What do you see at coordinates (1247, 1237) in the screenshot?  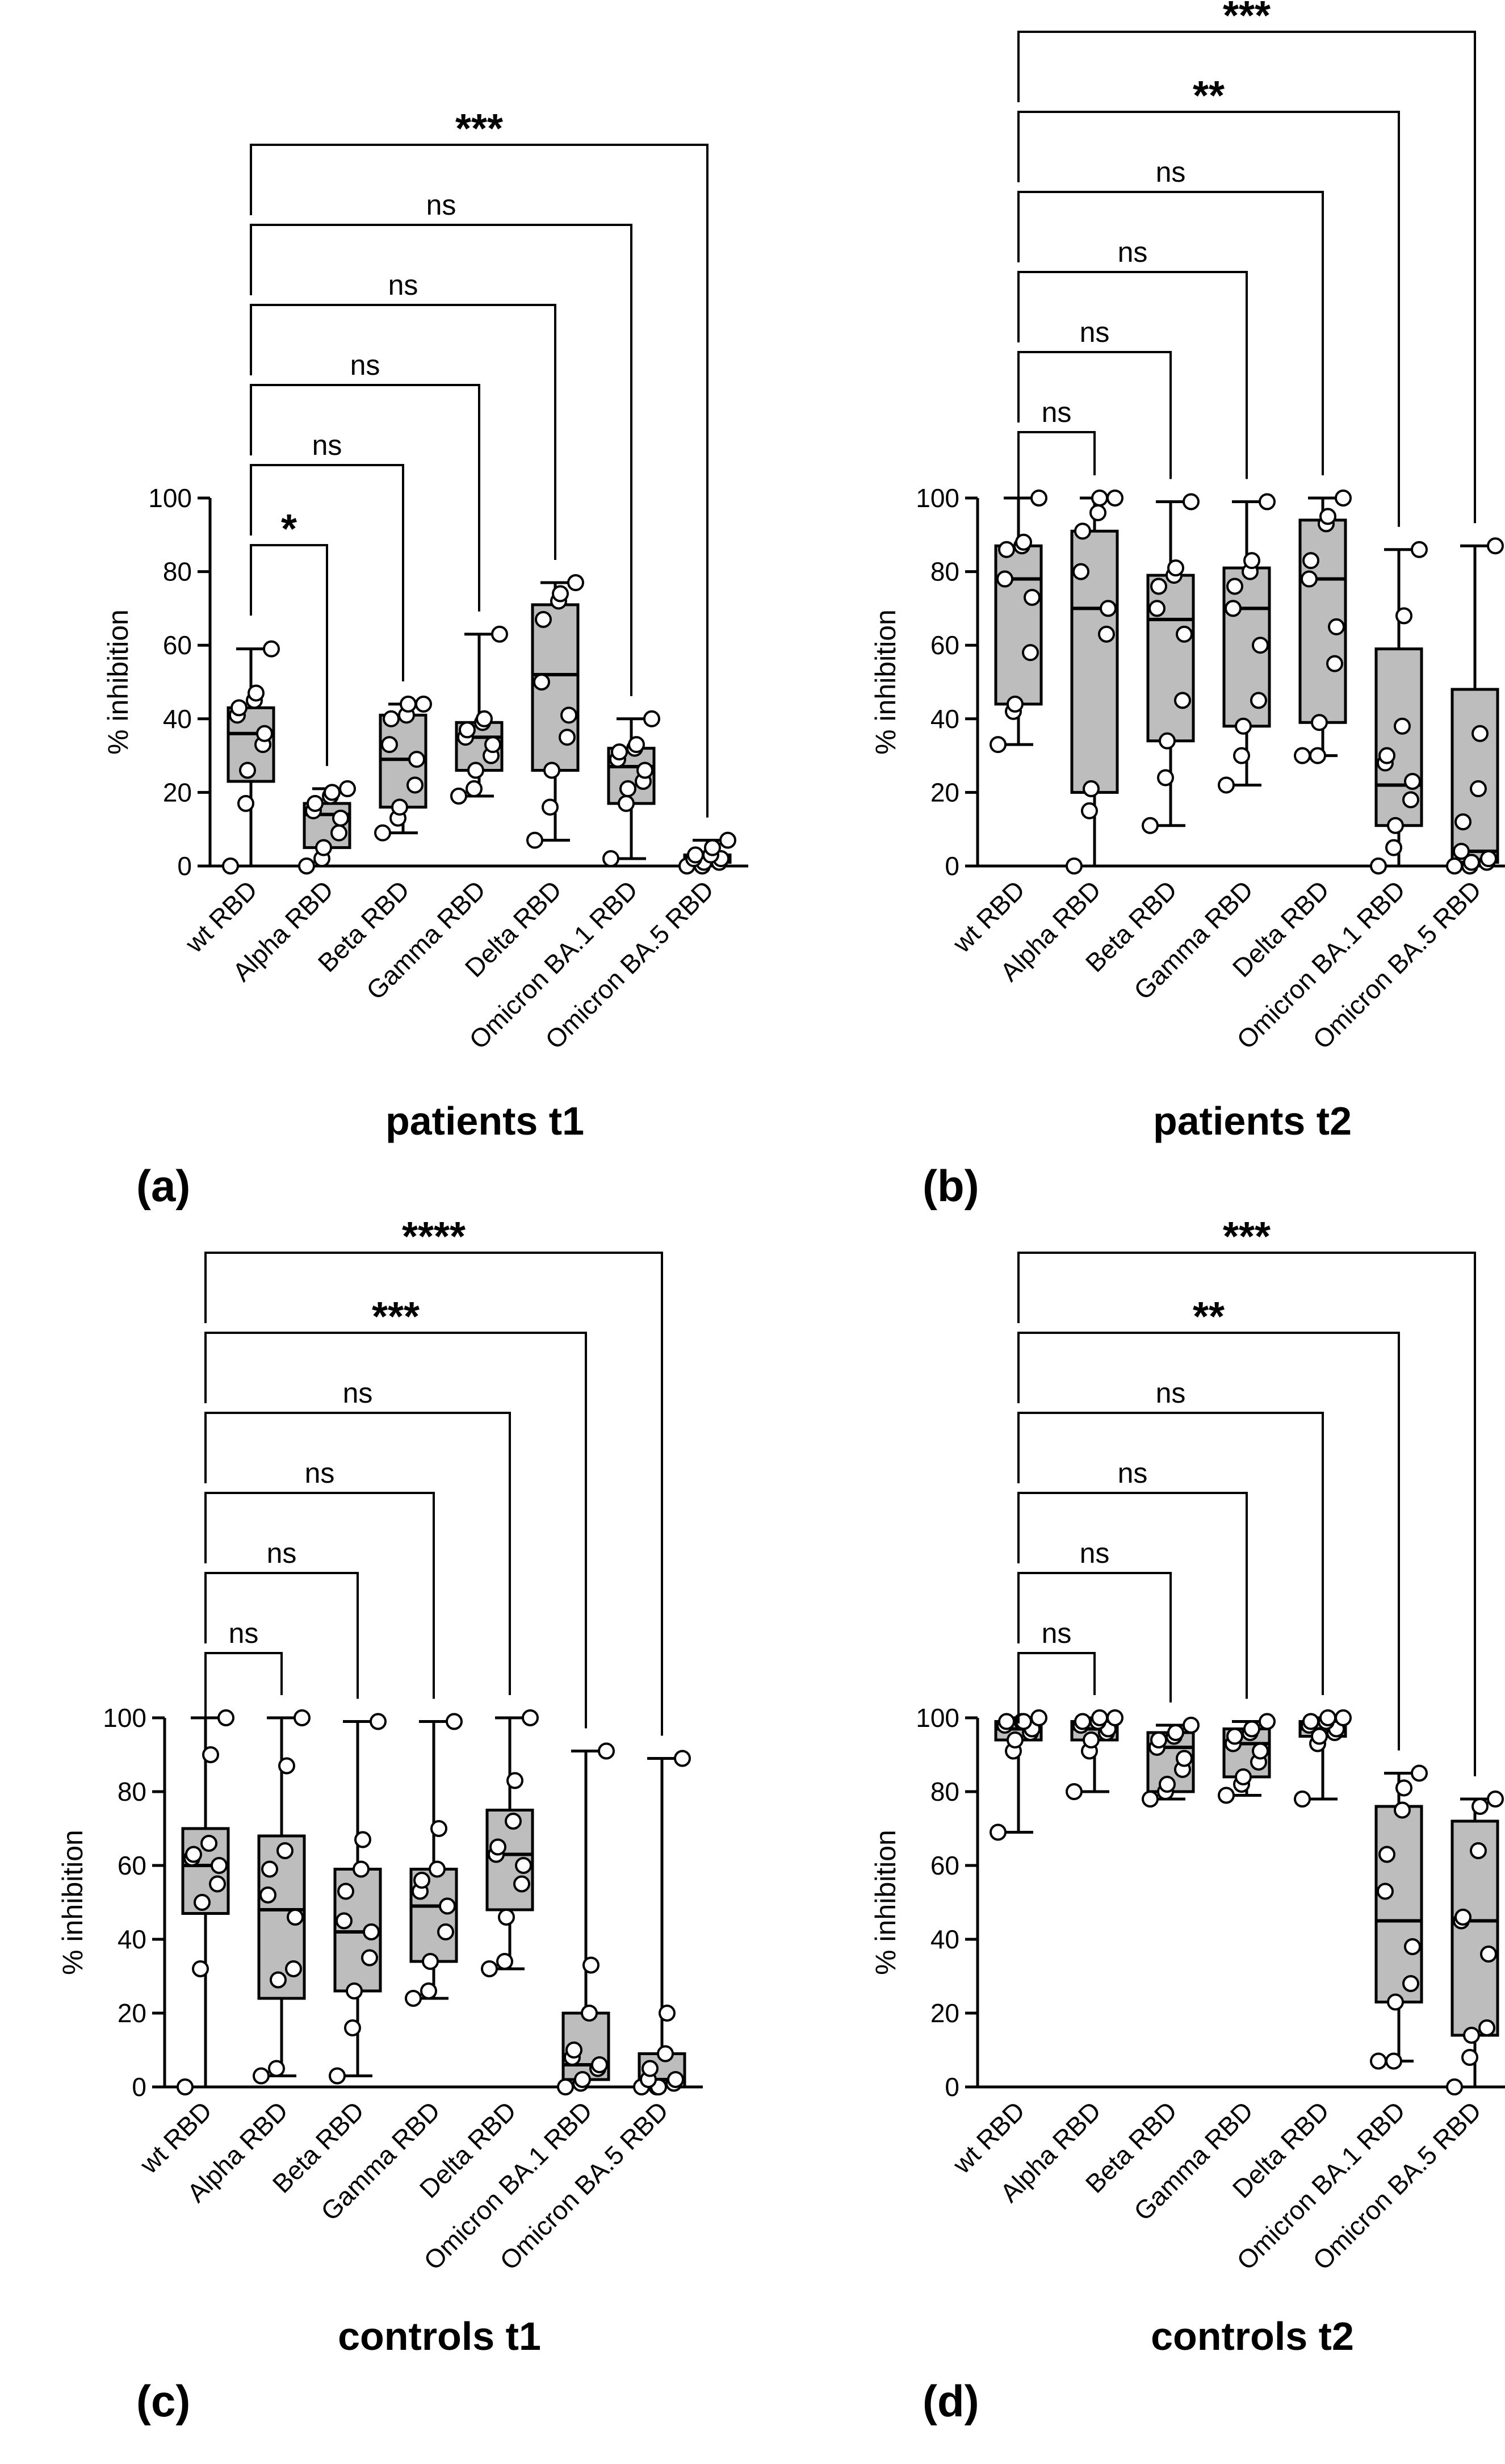 I see `significance-label: ***` at bounding box center [1247, 1237].